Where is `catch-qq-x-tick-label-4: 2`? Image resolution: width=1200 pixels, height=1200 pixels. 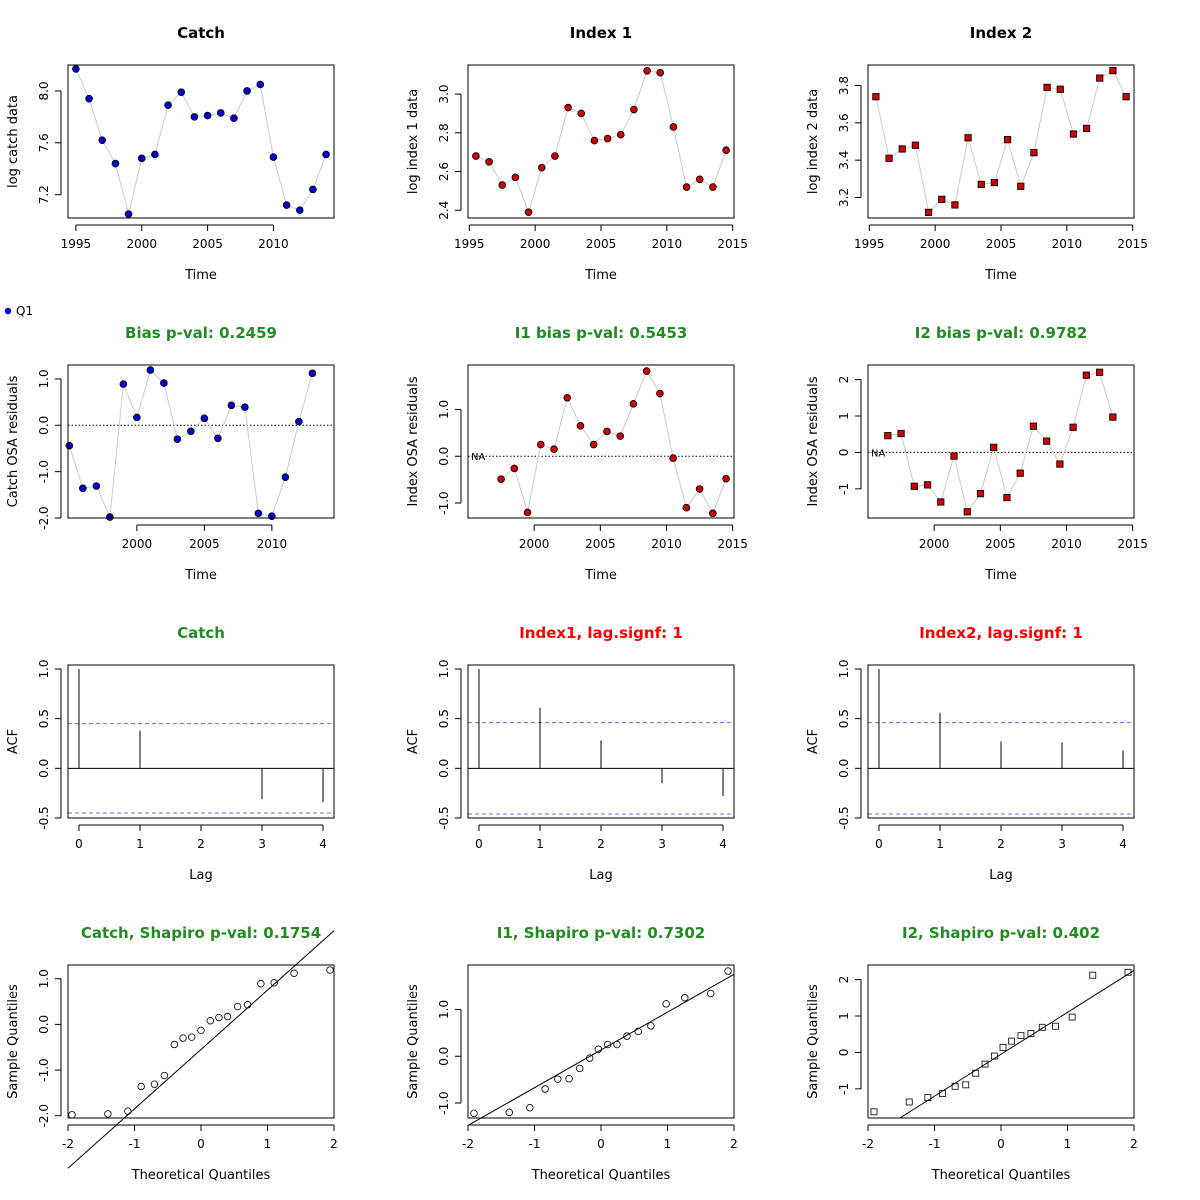
catch-qq-x-tick-label-4: 2 is located at coordinates (334, 1144).